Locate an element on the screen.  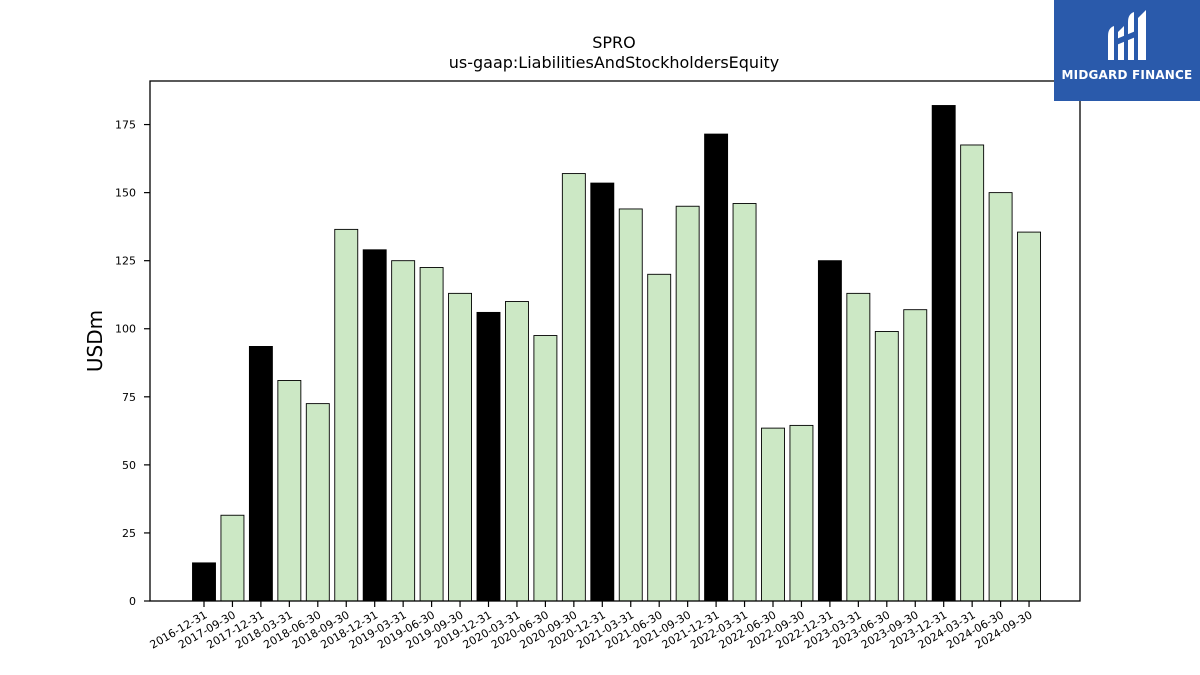
y-ticks-group: 0 25 50 75 100 125 150 175 is located at coordinates (132, 363).